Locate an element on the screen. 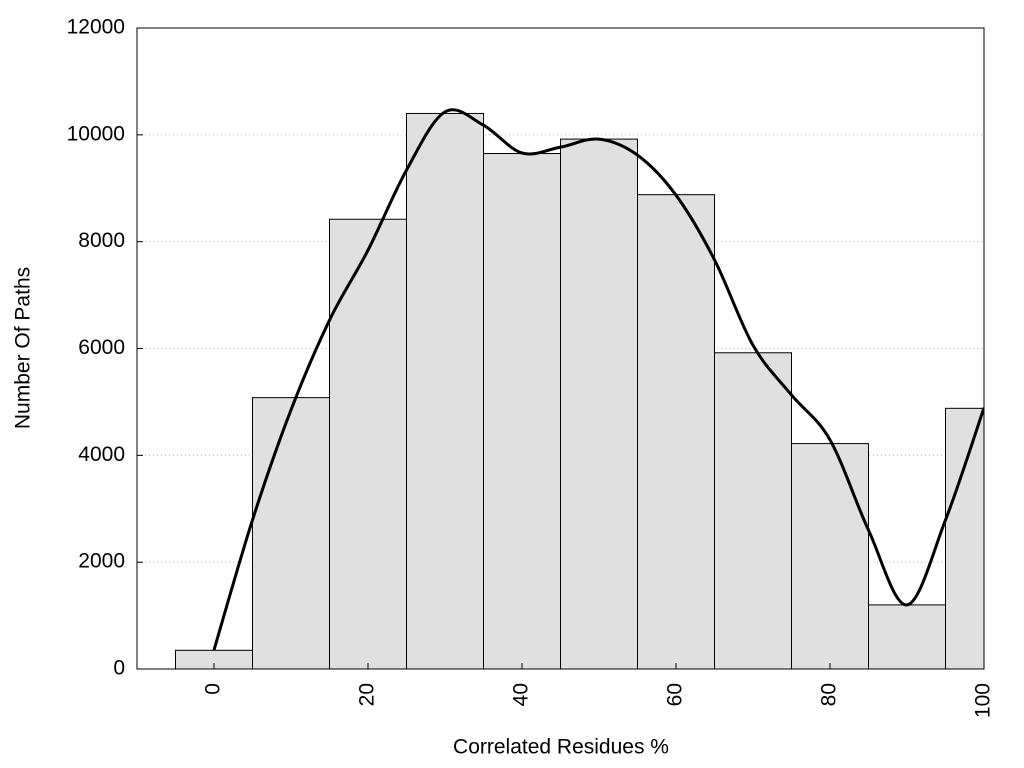 Image resolution: width=1024 pixels, height=768 pixels. y-tick-label: 2000 is located at coordinates (101, 561).